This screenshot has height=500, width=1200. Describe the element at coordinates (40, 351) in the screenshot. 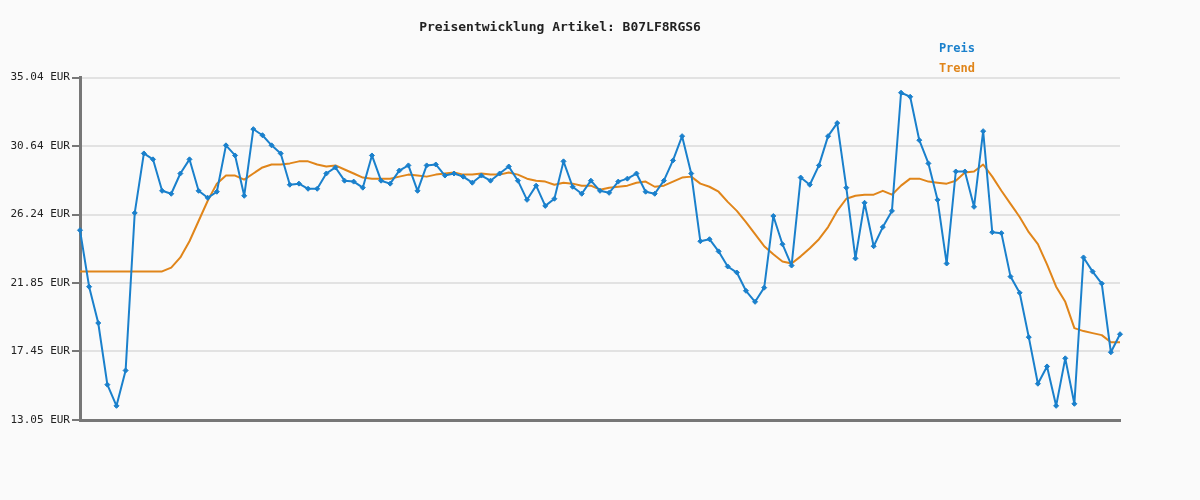

I see `y-tick-label: 17.45 EUR` at that location.